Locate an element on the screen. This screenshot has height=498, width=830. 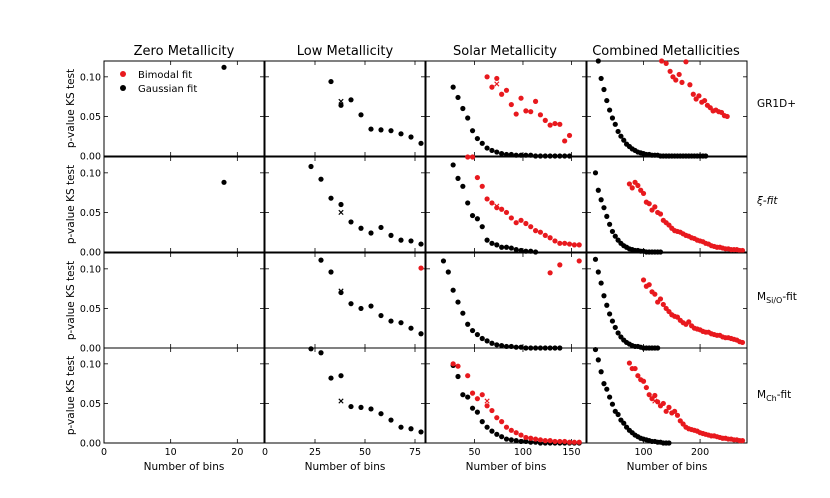
cross-marker is located at coordinates (497, 206).